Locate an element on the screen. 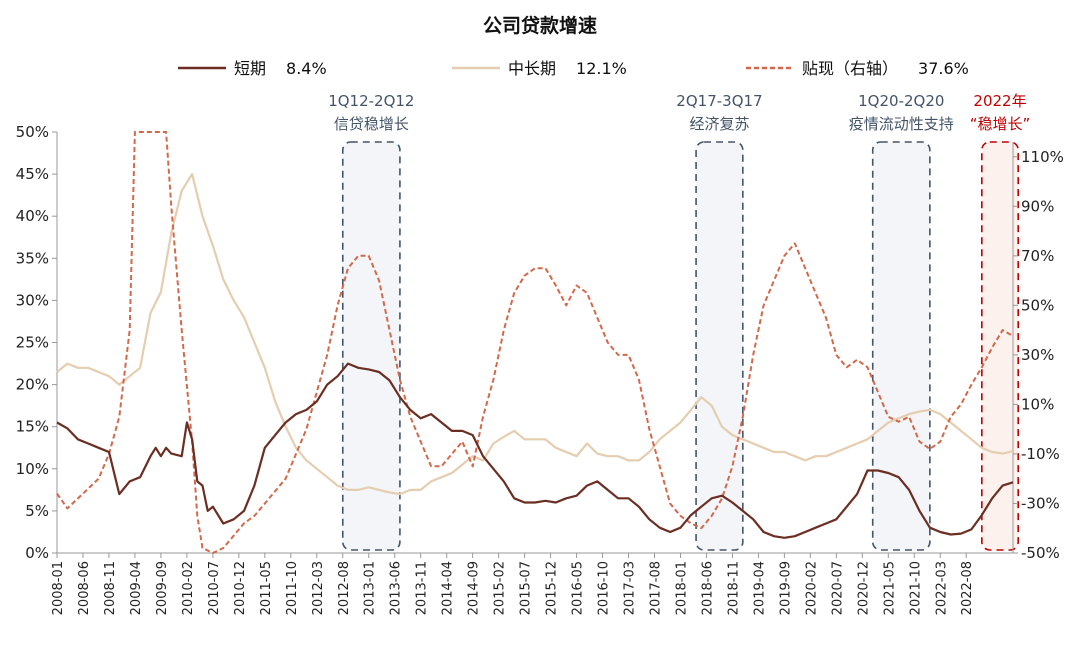 The image size is (1080, 648). x-tick-label: 2013-01 is located at coordinates (370, 588).